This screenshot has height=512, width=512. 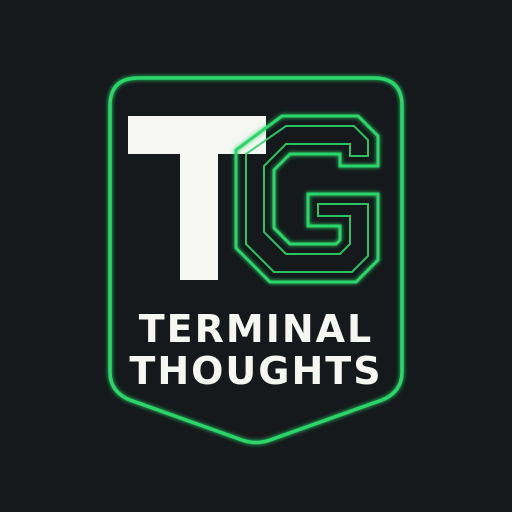 I want to click on monogram-g-outer, so click(x=307, y=199).